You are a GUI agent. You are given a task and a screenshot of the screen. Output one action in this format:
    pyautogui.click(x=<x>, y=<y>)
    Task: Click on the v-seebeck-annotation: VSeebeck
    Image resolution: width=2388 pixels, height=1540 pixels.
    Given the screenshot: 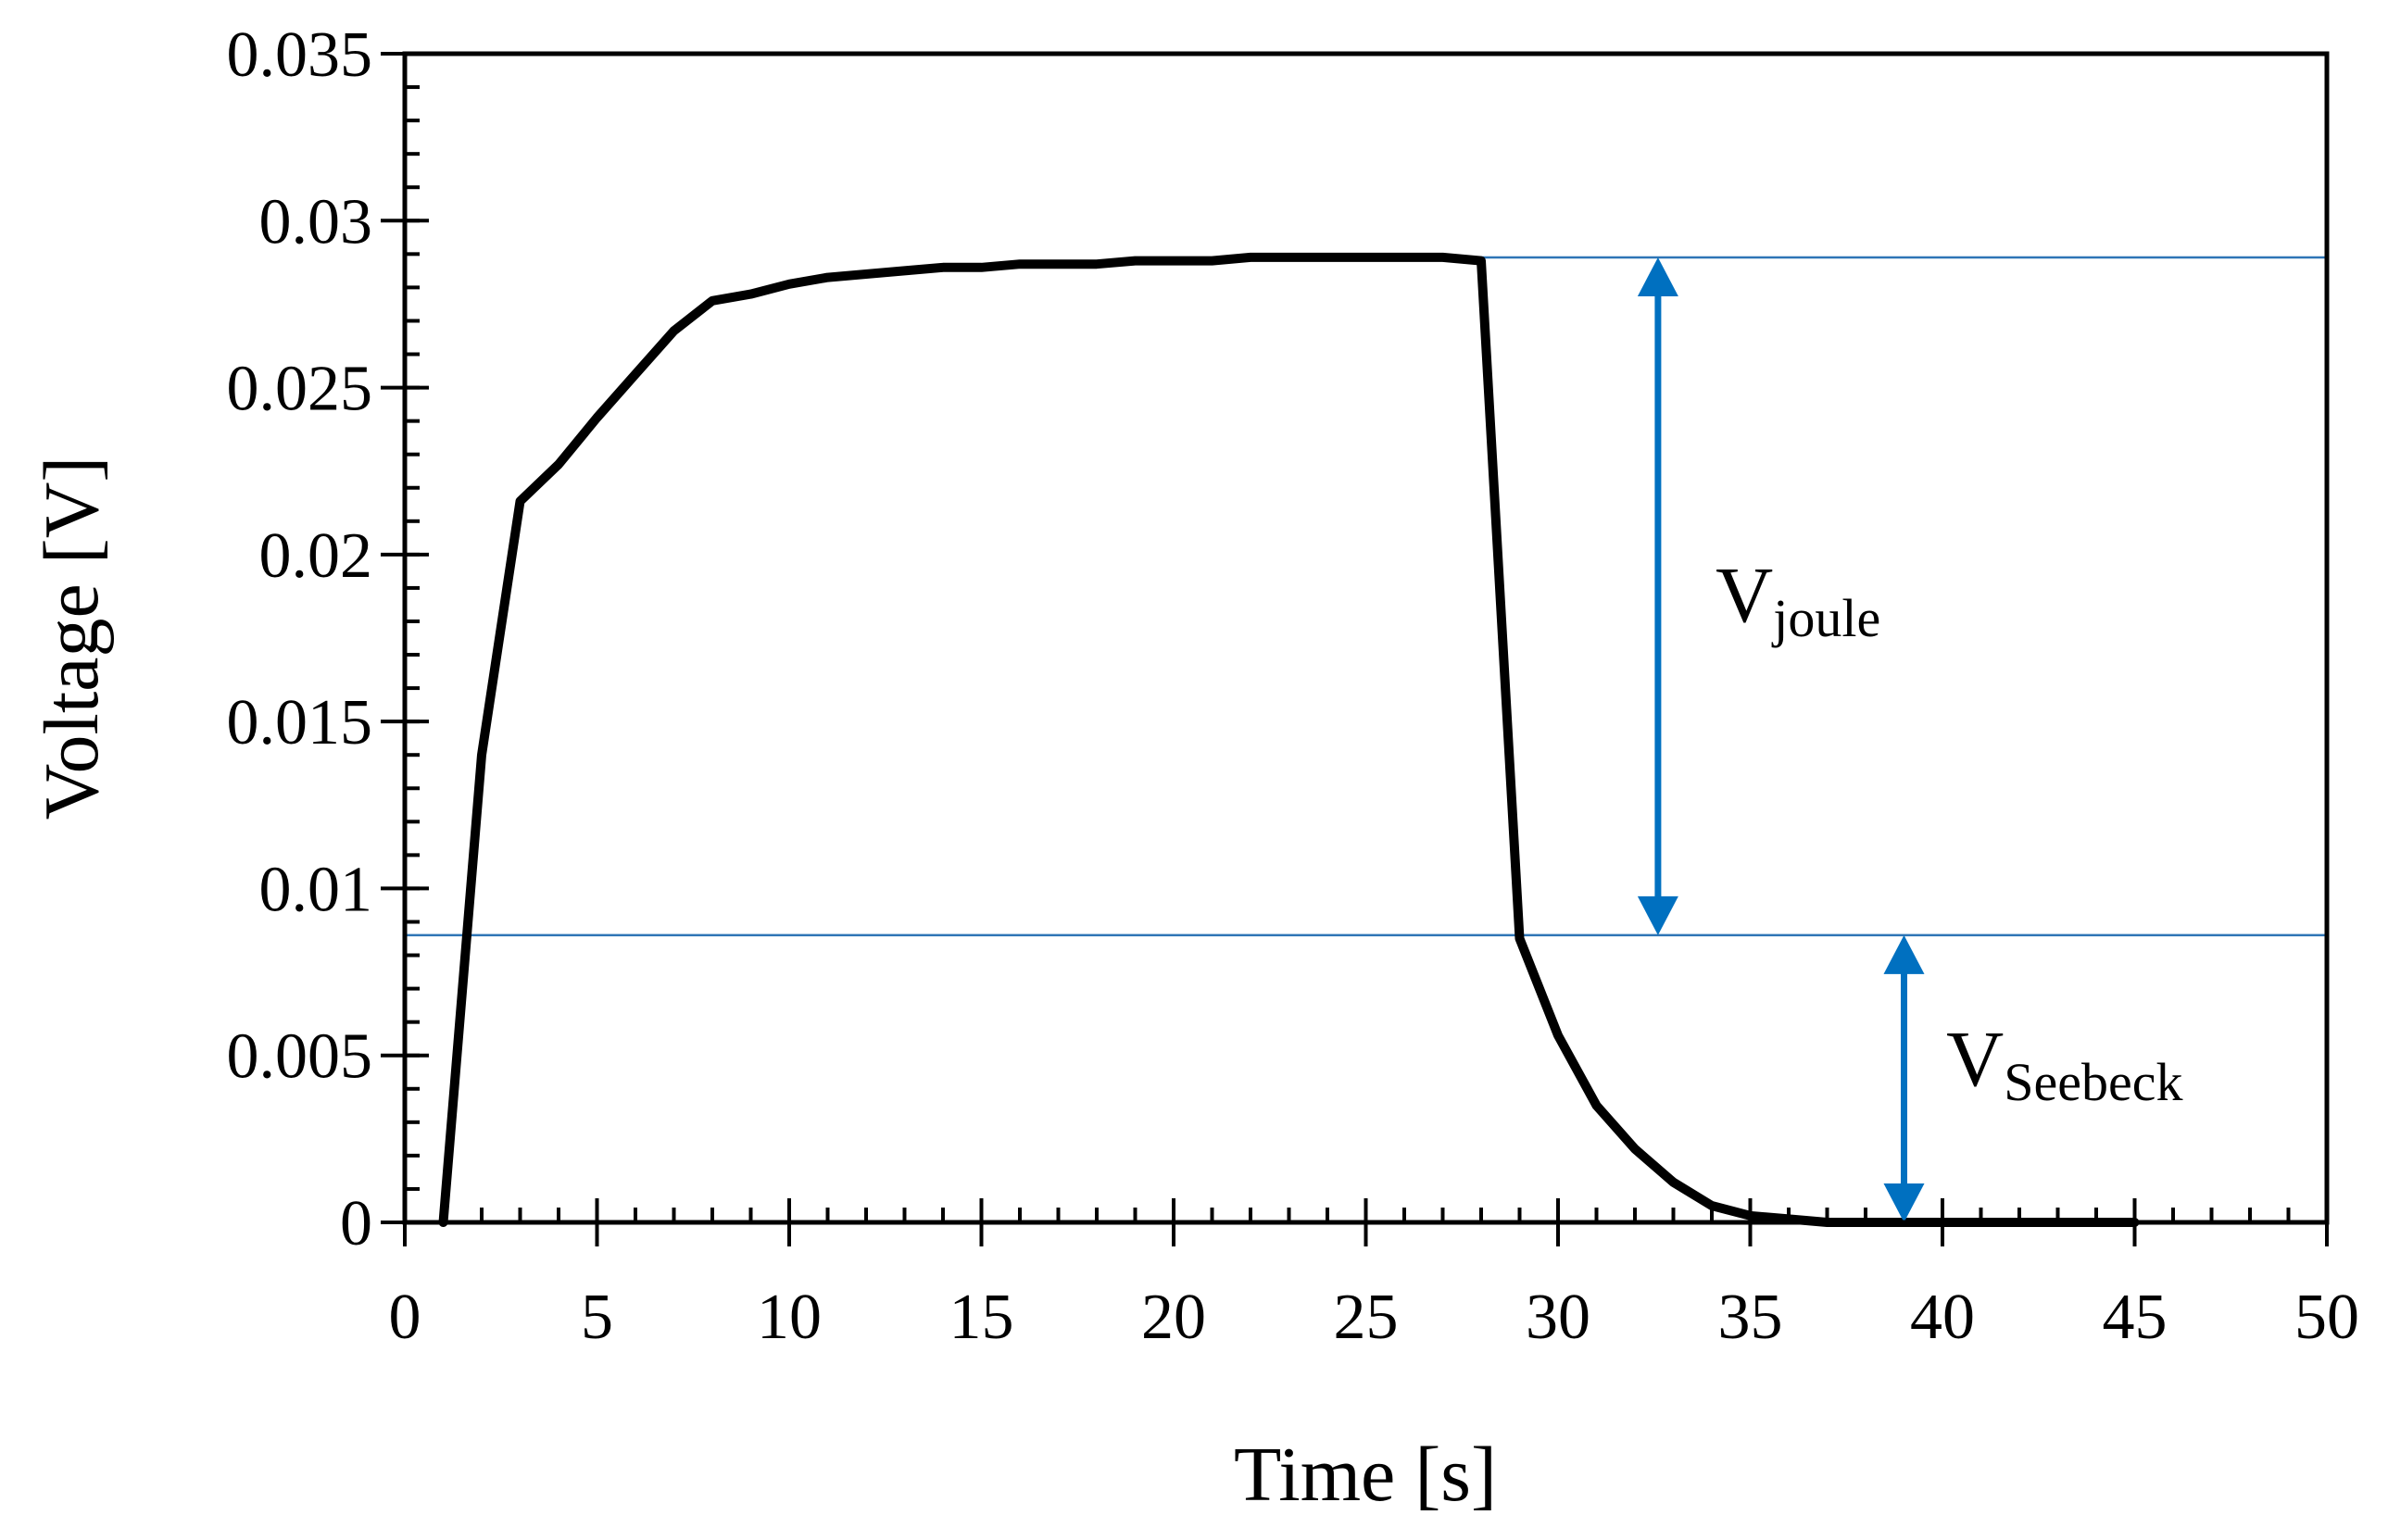 What is the action you would take?
    pyautogui.click(x=2032, y=1078)
    